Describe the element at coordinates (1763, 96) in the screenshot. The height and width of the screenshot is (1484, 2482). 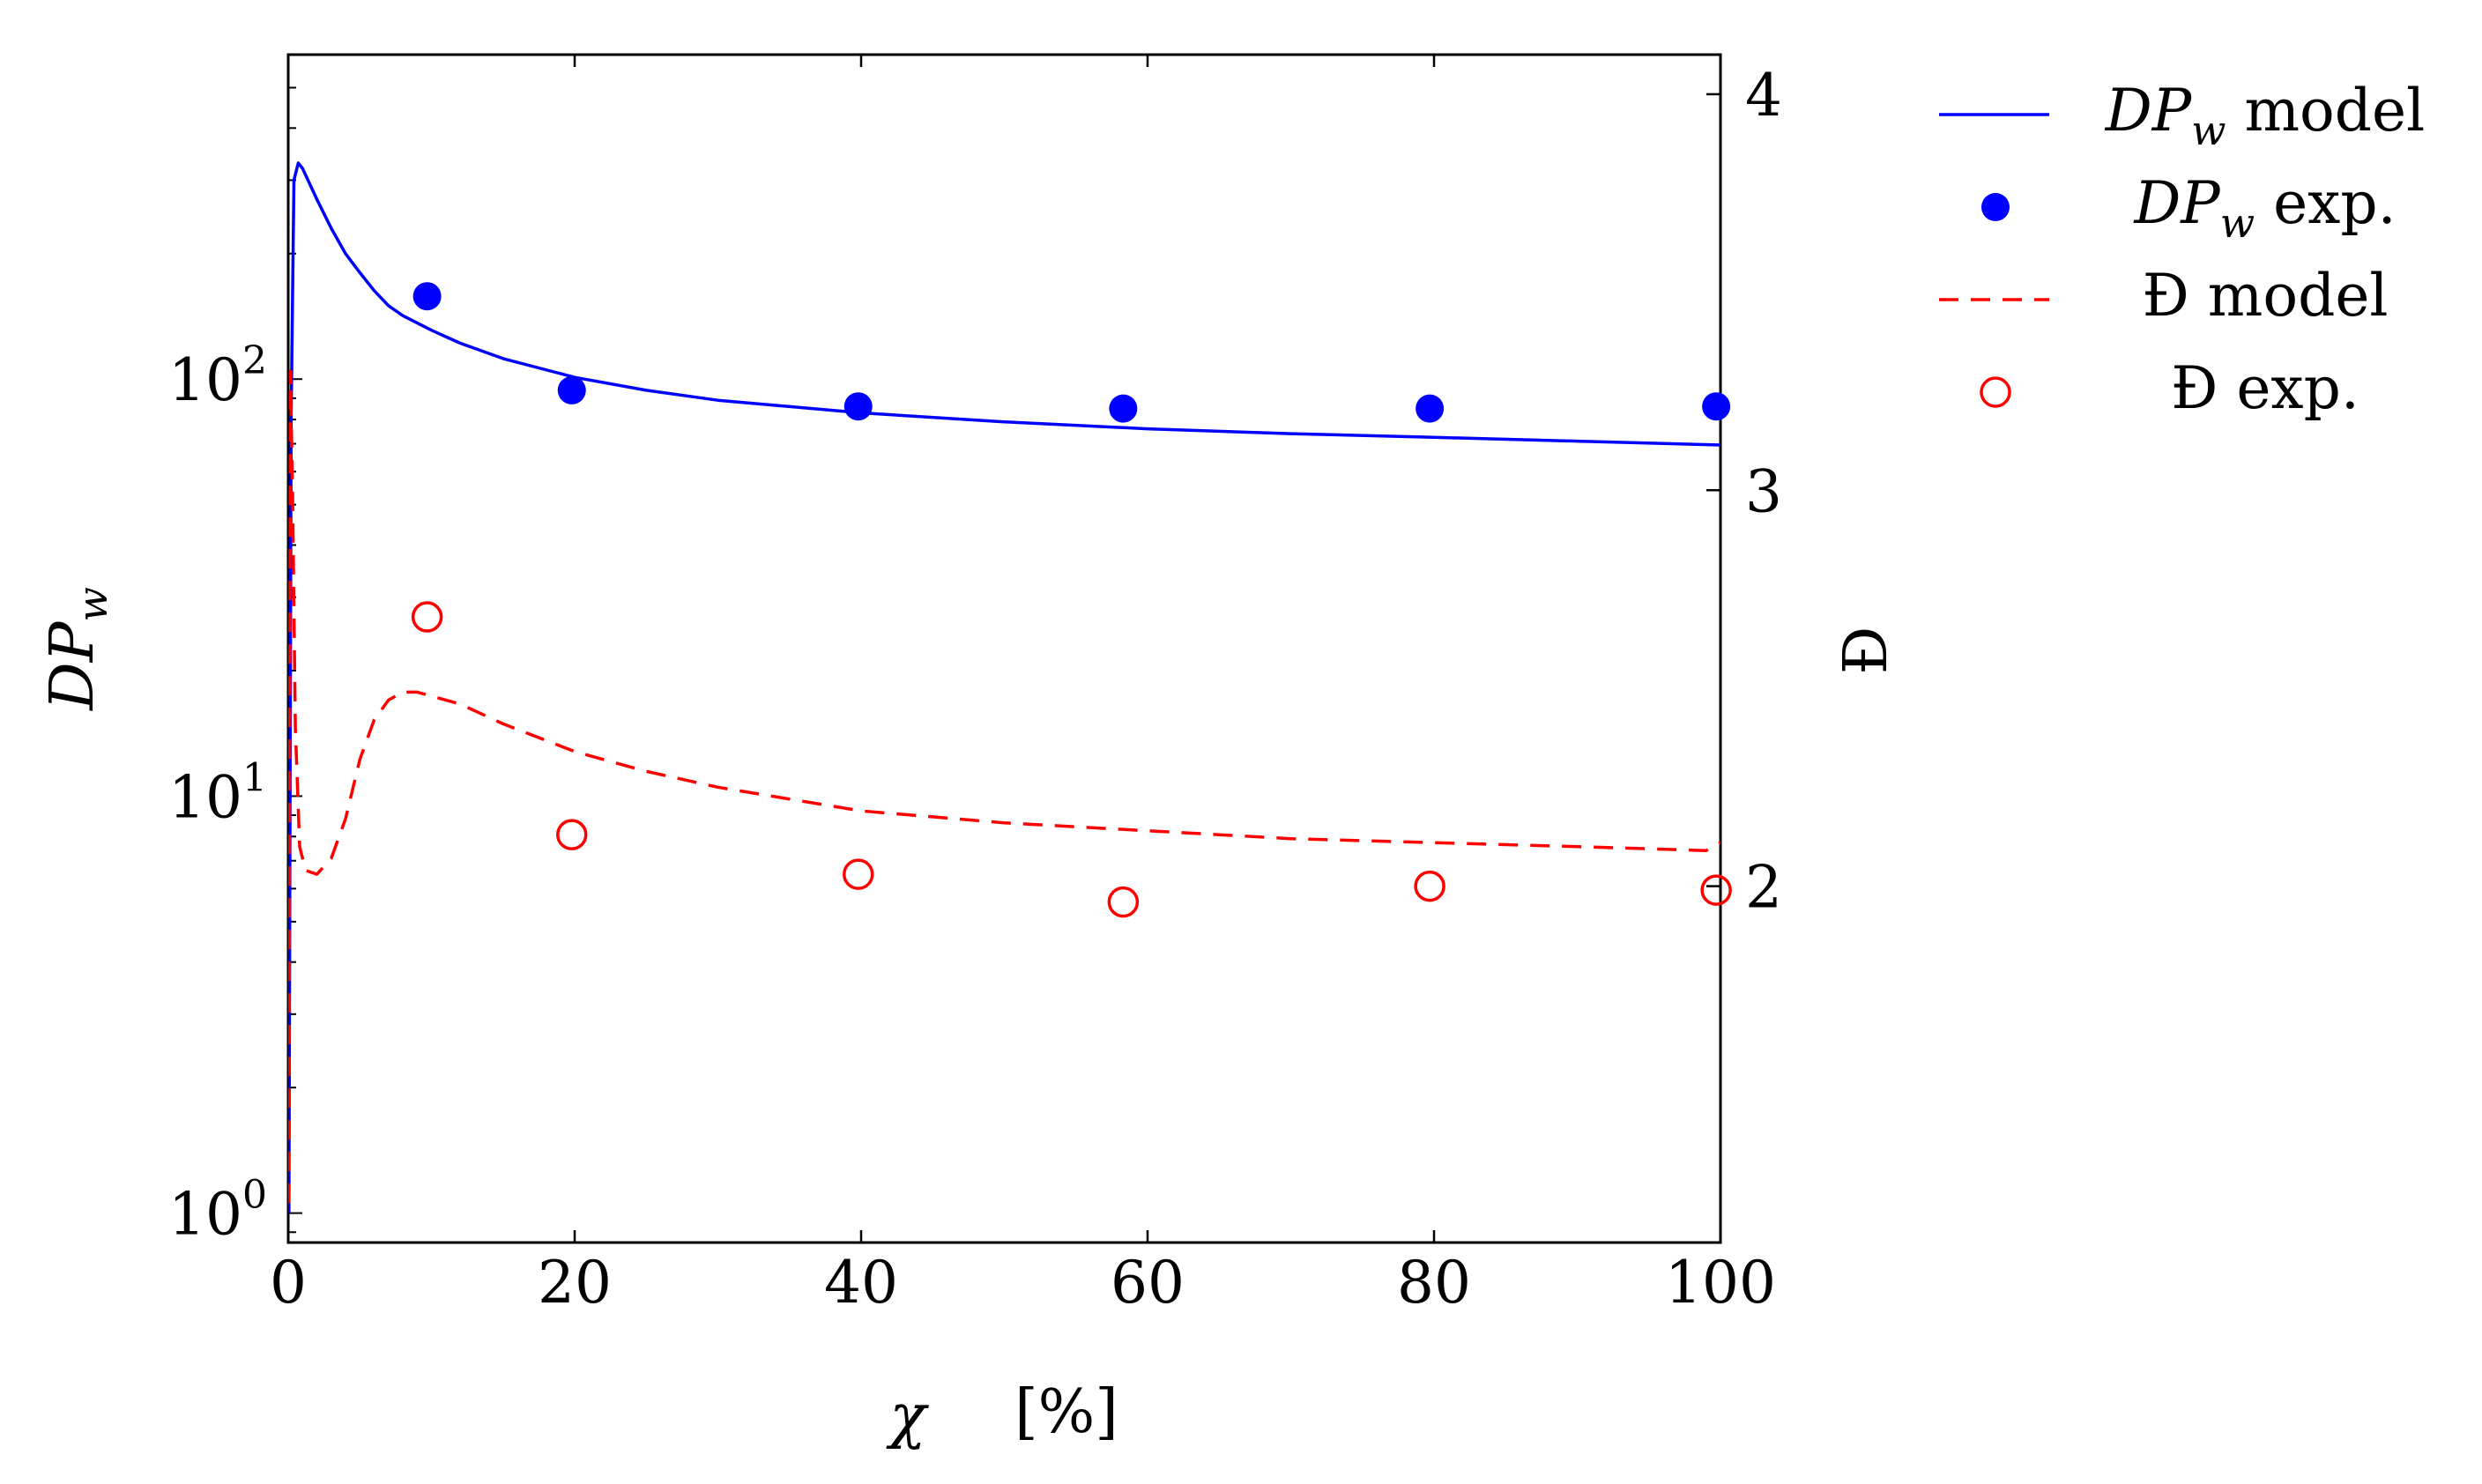
I see `y-right-tick-label: 4` at that location.